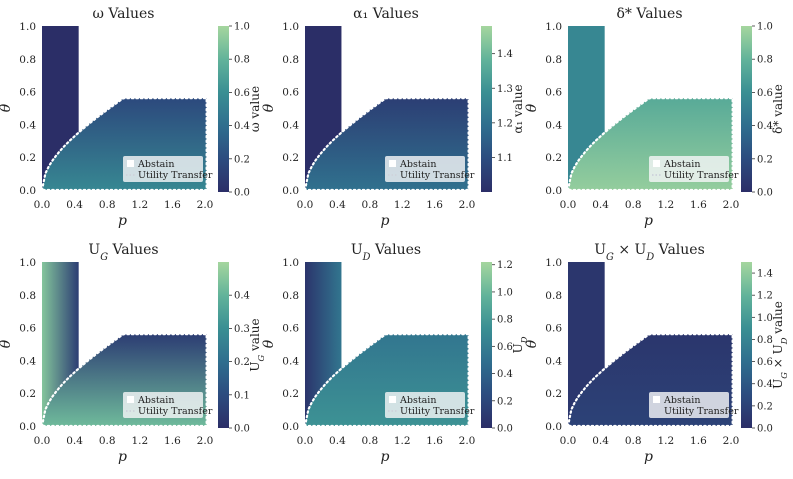 This screenshot has width=793, height=479. I want to click on panel-title: UG × UD Values, so click(649, 252).